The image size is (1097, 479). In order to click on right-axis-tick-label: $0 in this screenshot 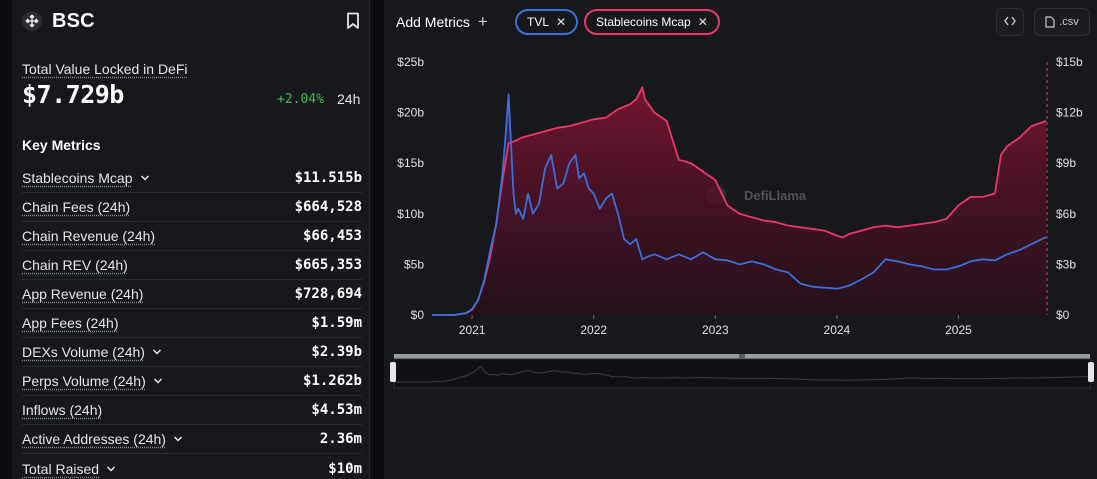, I will do `click(1063, 315)`.